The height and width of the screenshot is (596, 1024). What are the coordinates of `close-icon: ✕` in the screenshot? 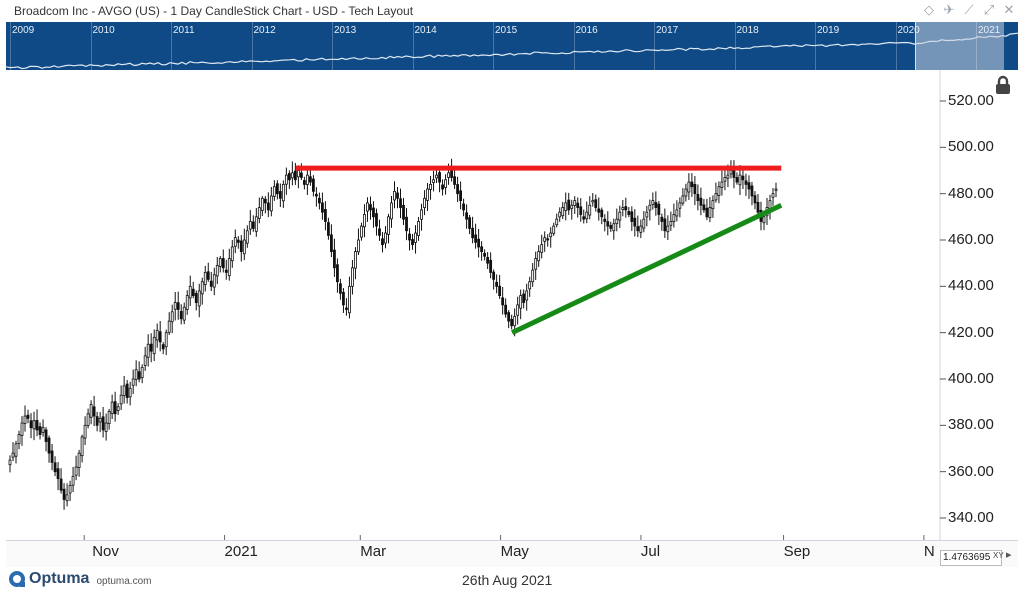 It's located at (1009, 9).